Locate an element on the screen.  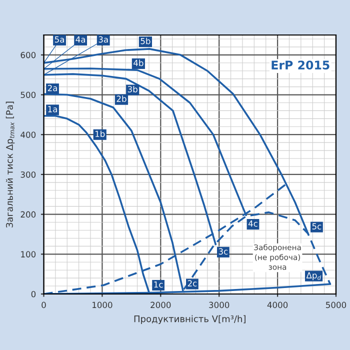
annotation: 4b is located at coordinates (139, 63).